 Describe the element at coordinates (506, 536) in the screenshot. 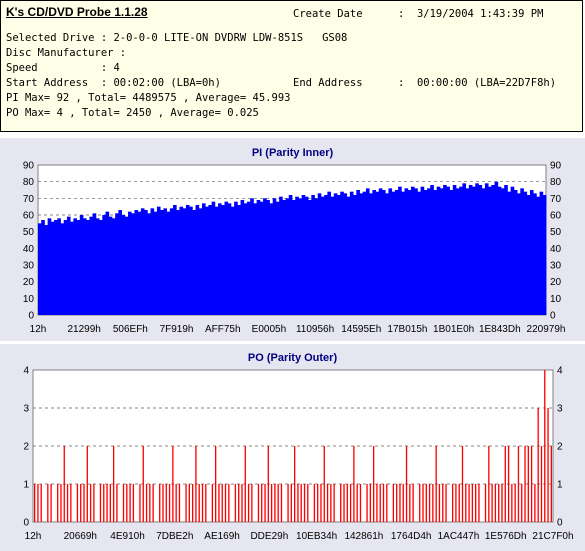

I see `po-x-tick: 1E576Dh` at that location.